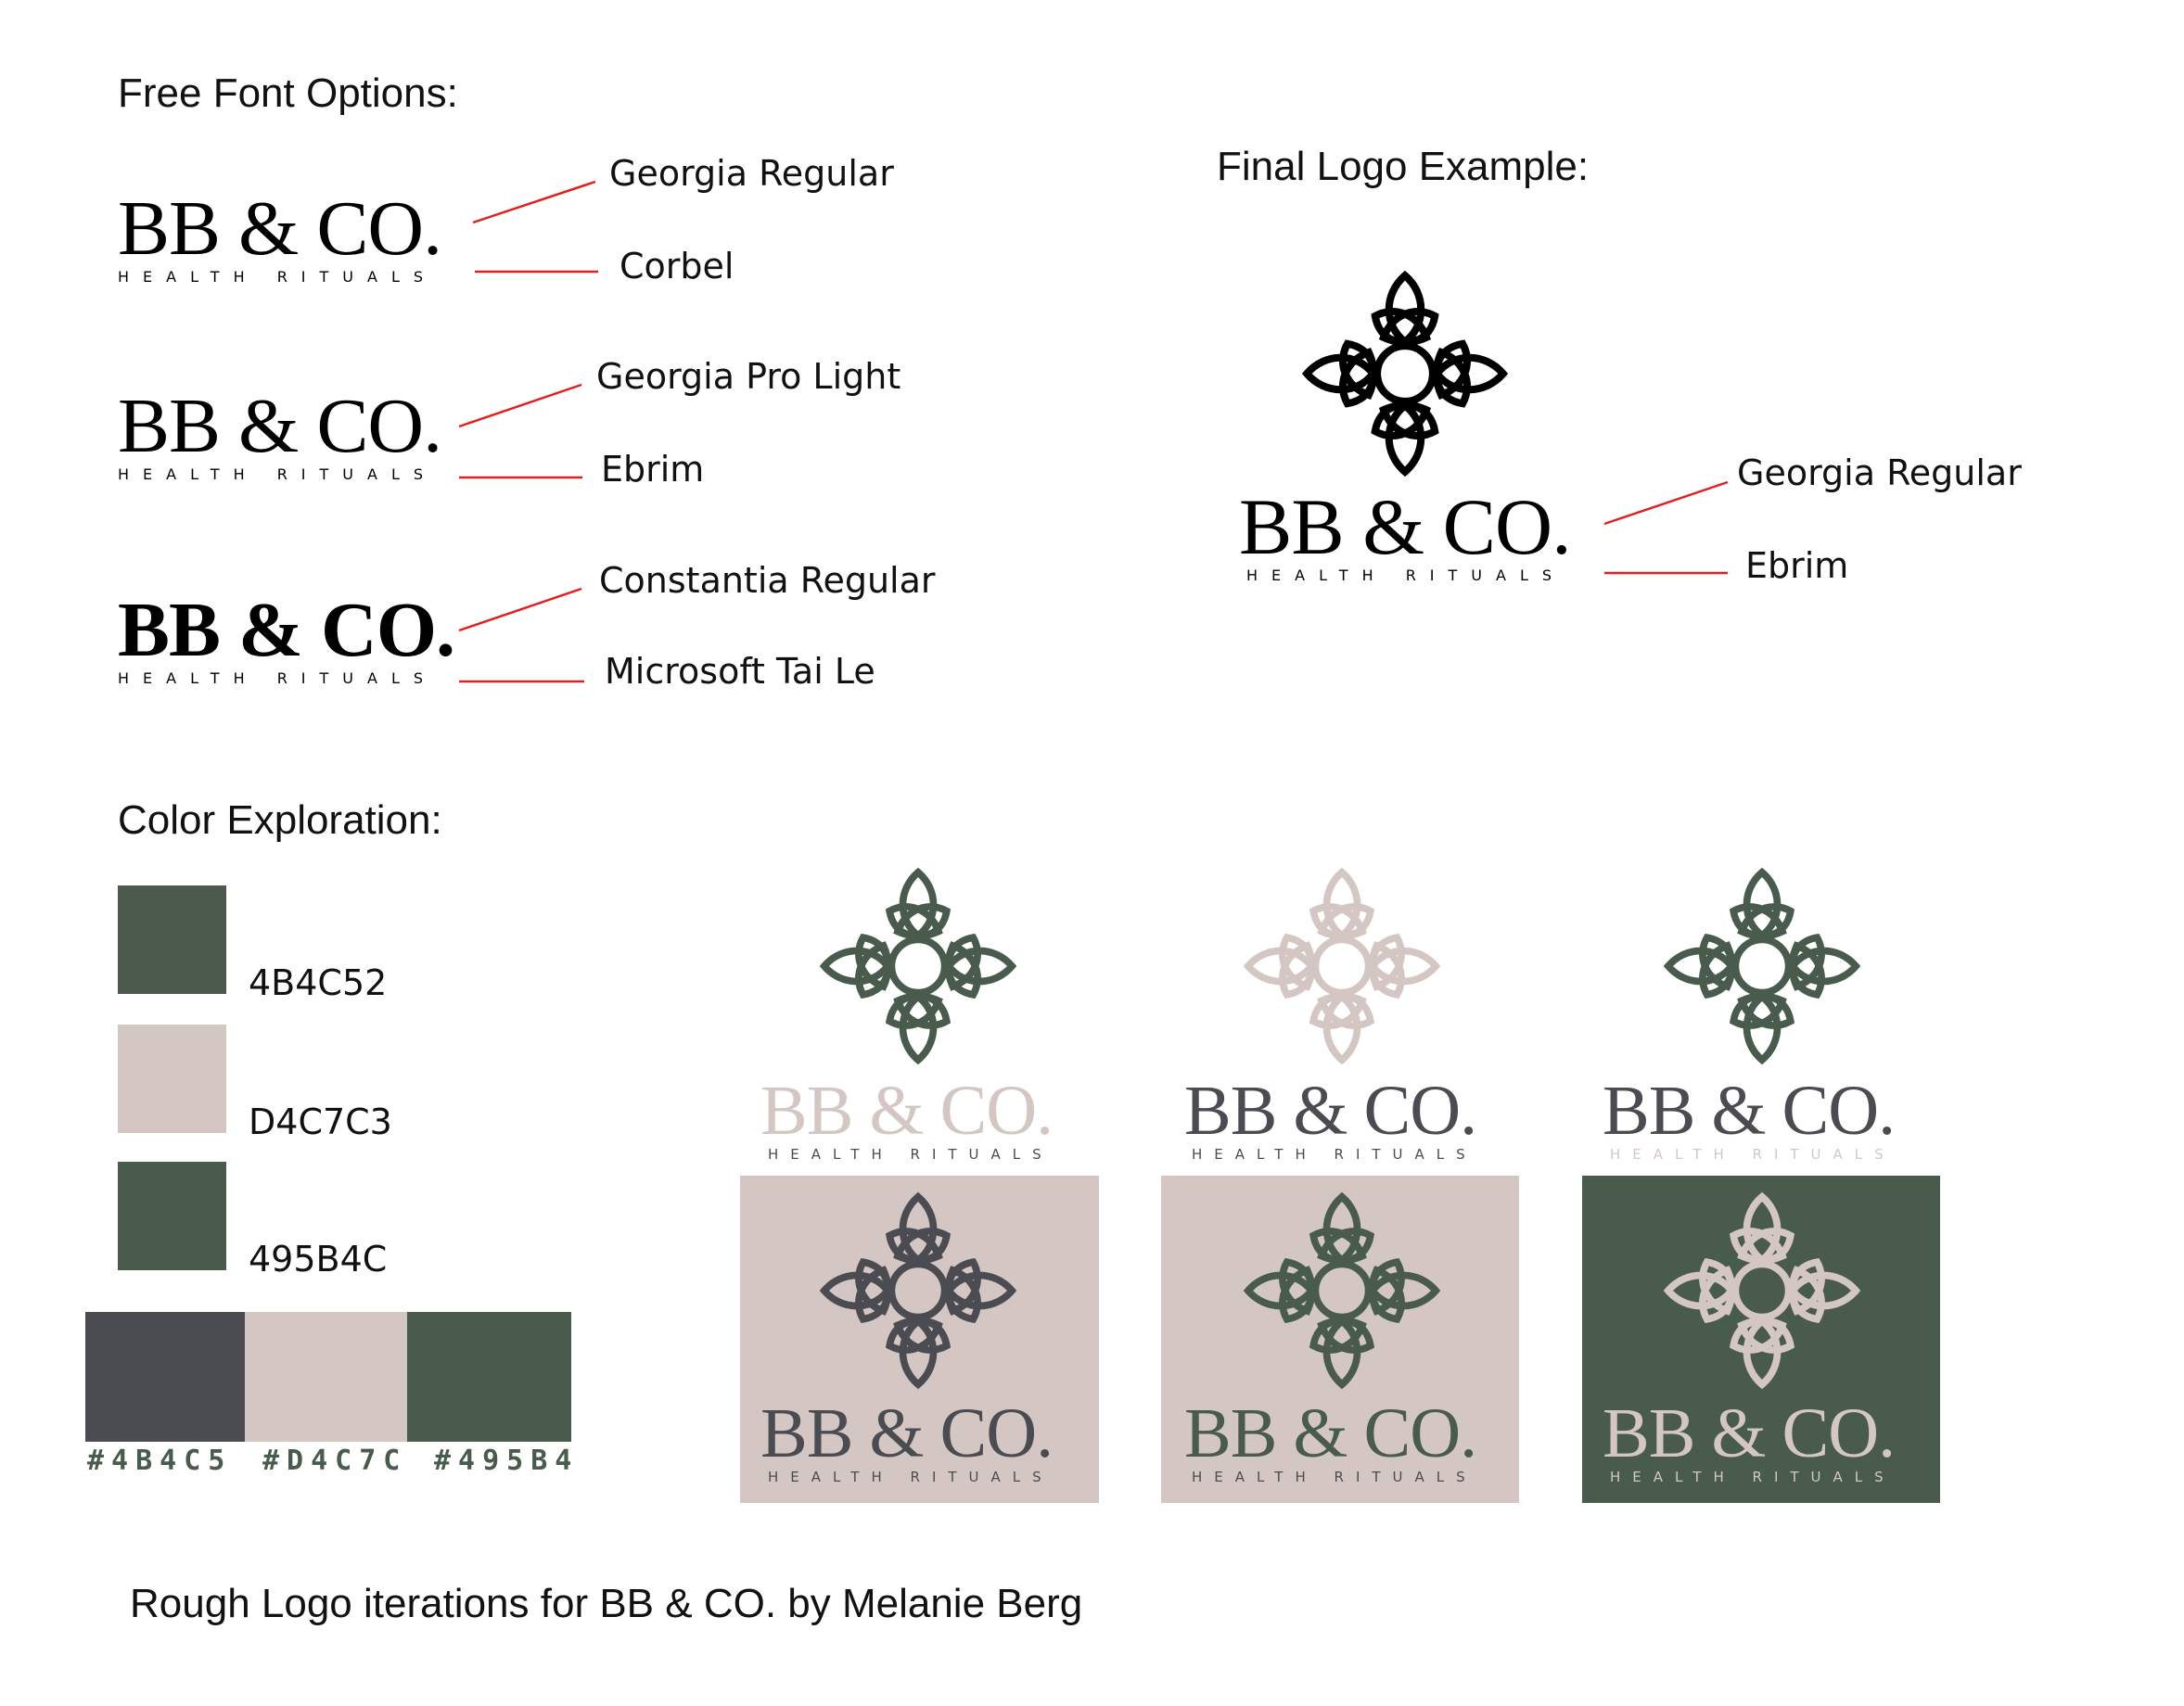 This screenshot has width=2184, height=1706. Describe the element at coordinates (1342, 1291) in the screenshot. I see `variant-5-mark` at that location.